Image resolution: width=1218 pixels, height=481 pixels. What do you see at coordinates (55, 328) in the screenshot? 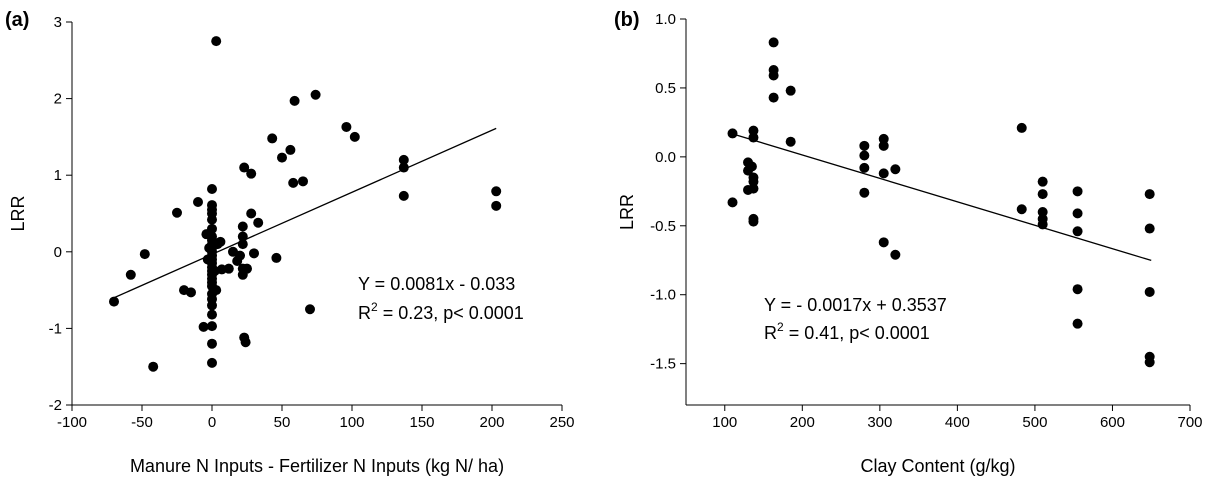
I see `y-tick-label: -1` at bounding box center [55, 328].